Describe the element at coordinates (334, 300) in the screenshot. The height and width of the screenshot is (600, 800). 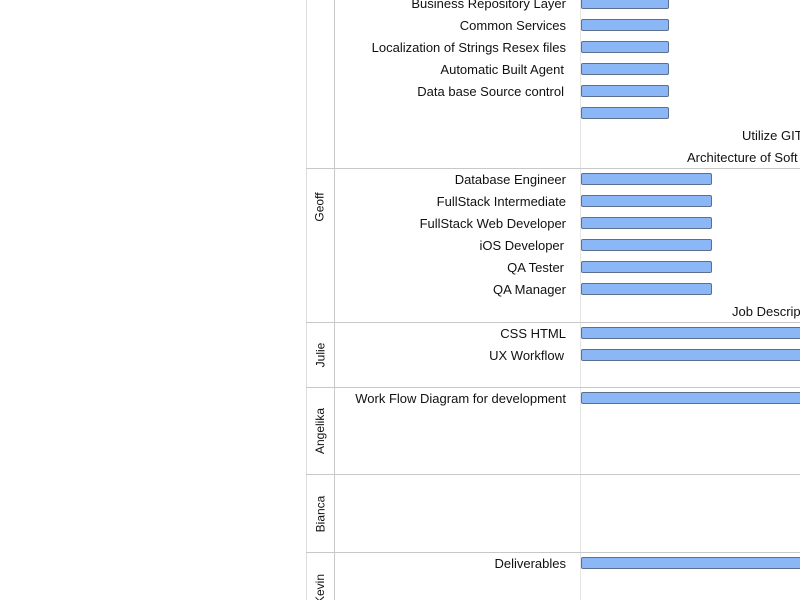
I see `owner-column-divider` at that location.